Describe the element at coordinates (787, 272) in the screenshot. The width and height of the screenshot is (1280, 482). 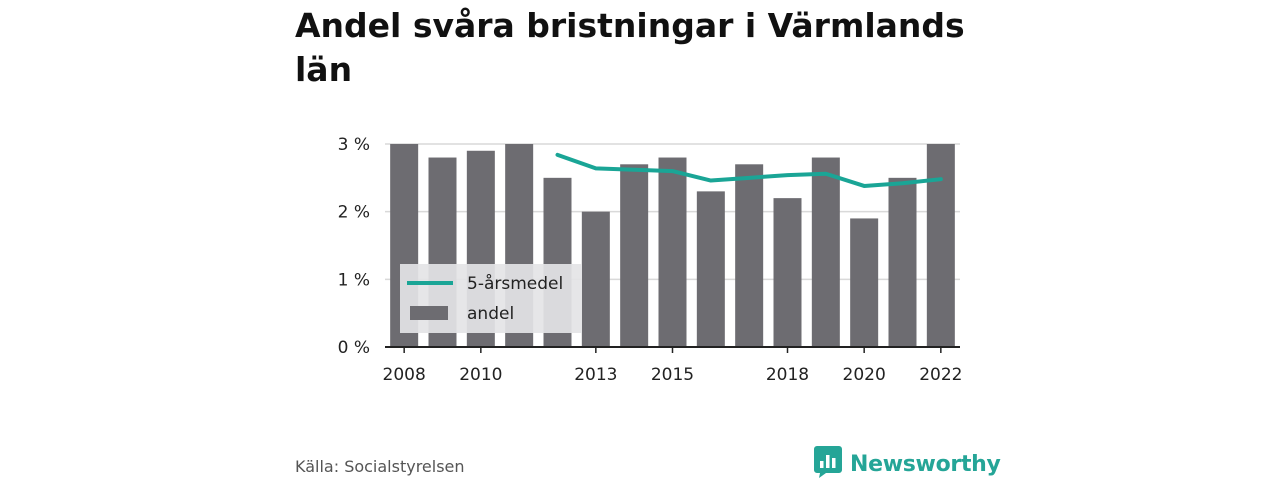
I see `bar-2018` at that location.